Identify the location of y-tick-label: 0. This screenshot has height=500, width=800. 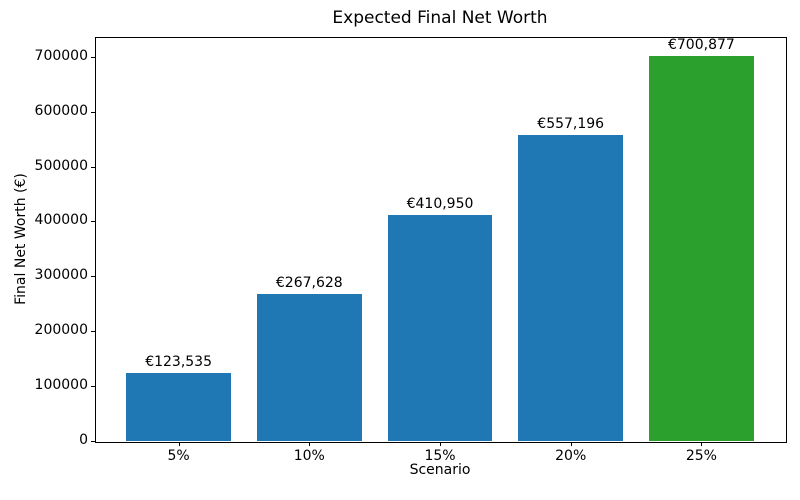
(83, 440).